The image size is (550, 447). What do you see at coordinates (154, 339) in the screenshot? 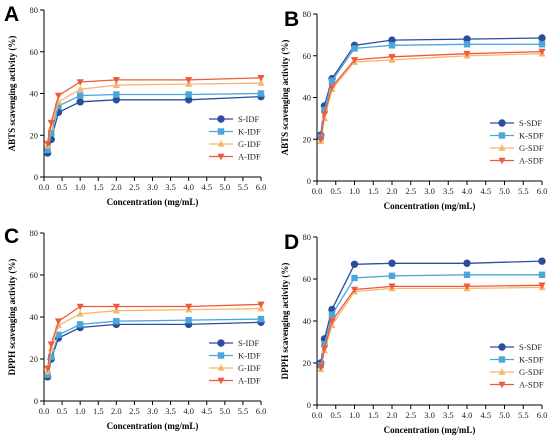
I see `series-line-g-idf` at bounding box center [154, 339].